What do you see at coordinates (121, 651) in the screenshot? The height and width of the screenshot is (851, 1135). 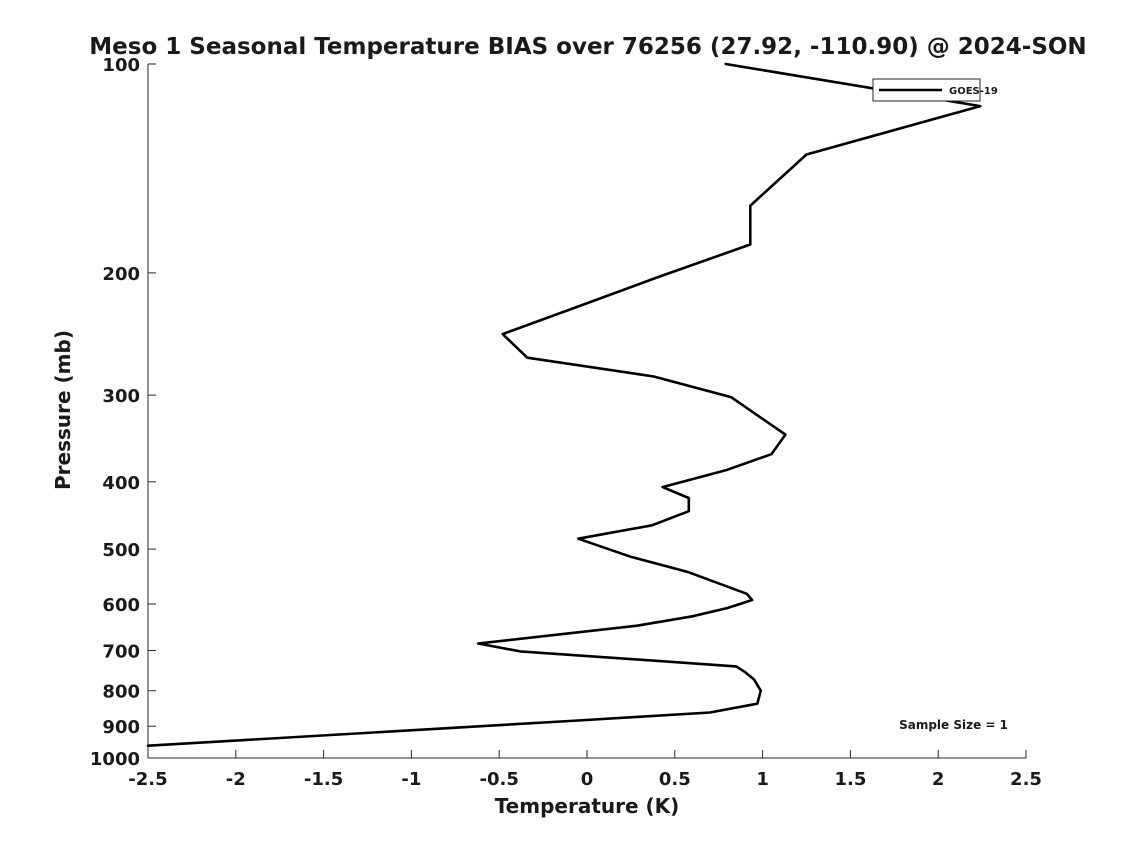 I see `y-tick-label: 700` at bounding box center [121, 651].